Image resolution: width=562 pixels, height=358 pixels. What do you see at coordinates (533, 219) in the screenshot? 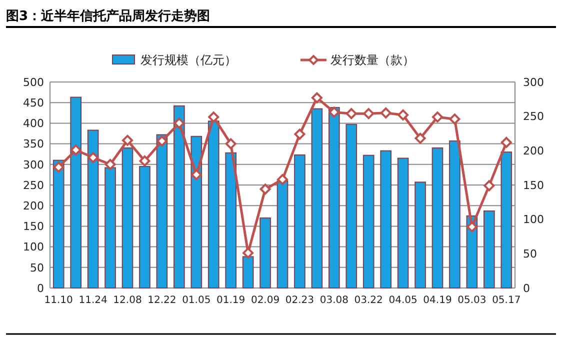
I see `y2-tick-label: 100` at bounding box center [533, 219].